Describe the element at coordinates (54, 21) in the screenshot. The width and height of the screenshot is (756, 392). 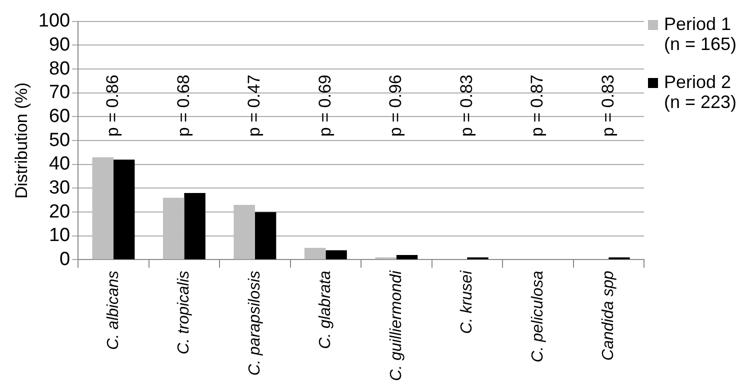
I see `y-tick-label: 100` at that location.